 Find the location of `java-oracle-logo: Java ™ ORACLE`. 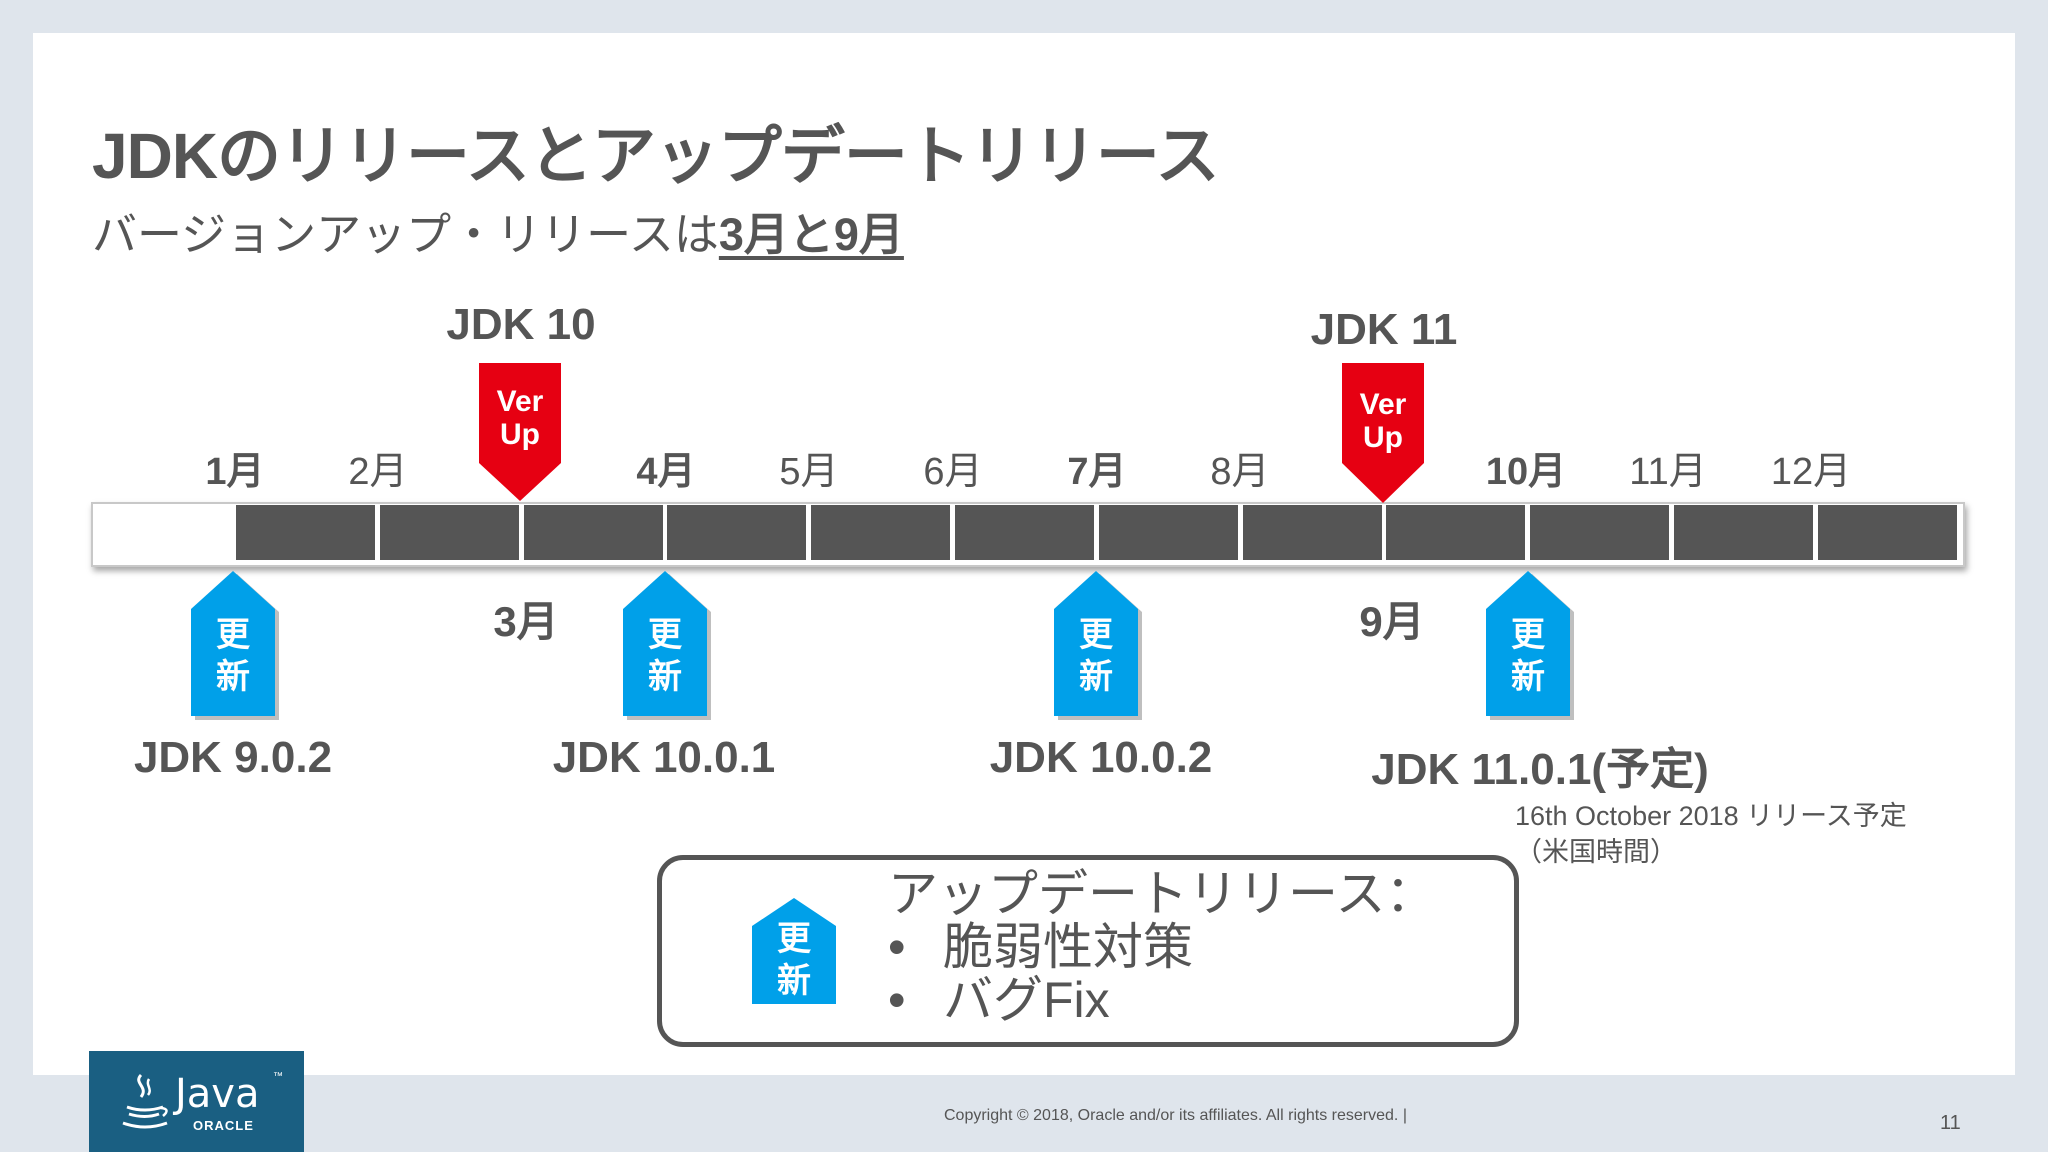

java-oracle-logo: Java ™ ORACLE is located at coordinates (196, 1101).